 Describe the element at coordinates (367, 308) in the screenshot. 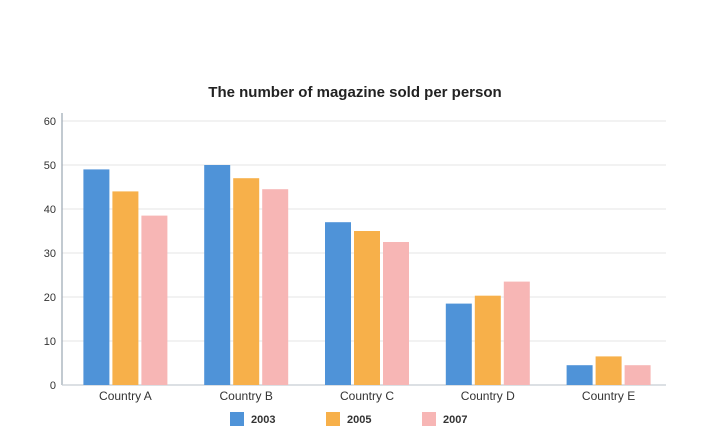

I see `bar-2005-country-c` at that location.